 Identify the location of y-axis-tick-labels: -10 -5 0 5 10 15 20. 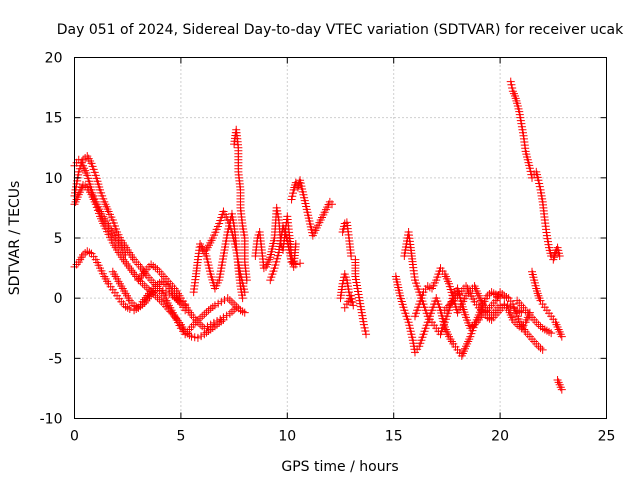
(51, 239).